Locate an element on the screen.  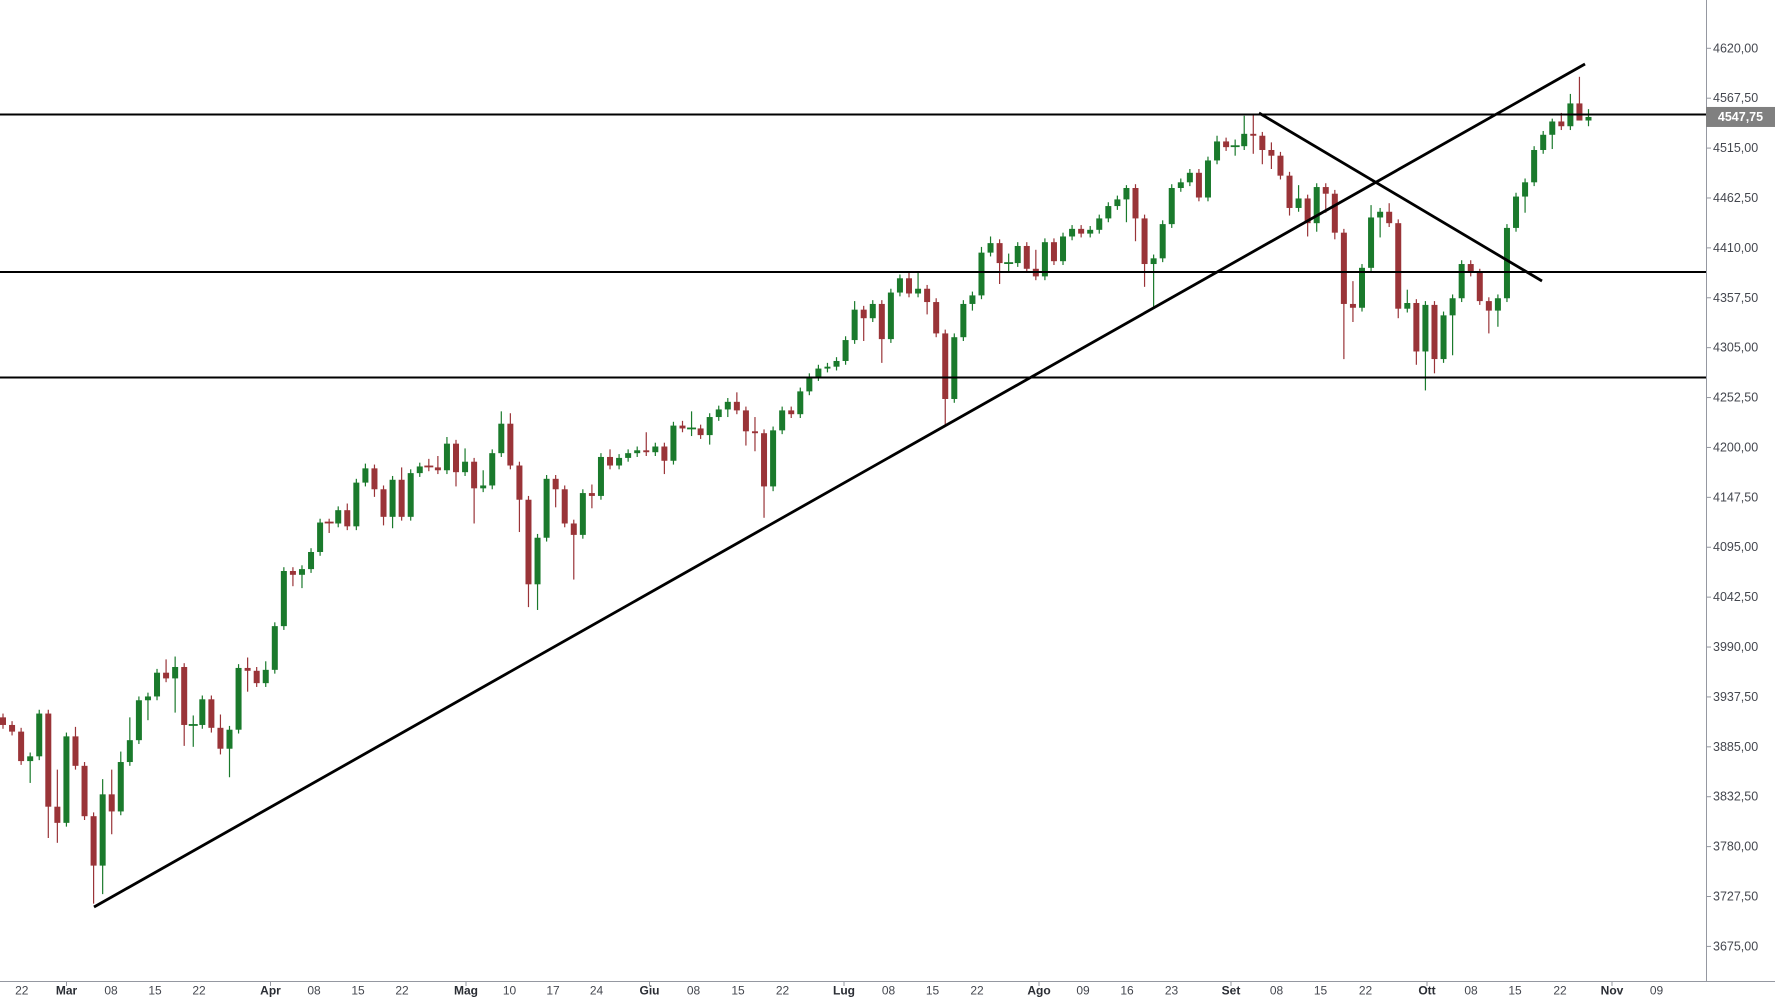
price-axis-label: 4567,50 is located at coordinates (1735, 98).